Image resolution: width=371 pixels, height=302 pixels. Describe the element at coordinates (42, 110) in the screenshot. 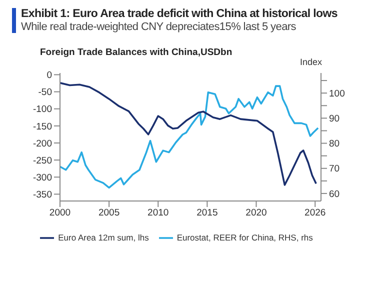

I see `y-tick-label: -100` at that location.